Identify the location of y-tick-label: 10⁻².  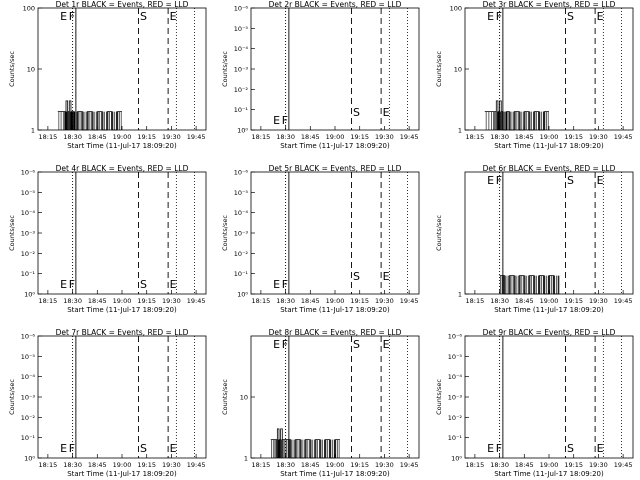
(241, 90).